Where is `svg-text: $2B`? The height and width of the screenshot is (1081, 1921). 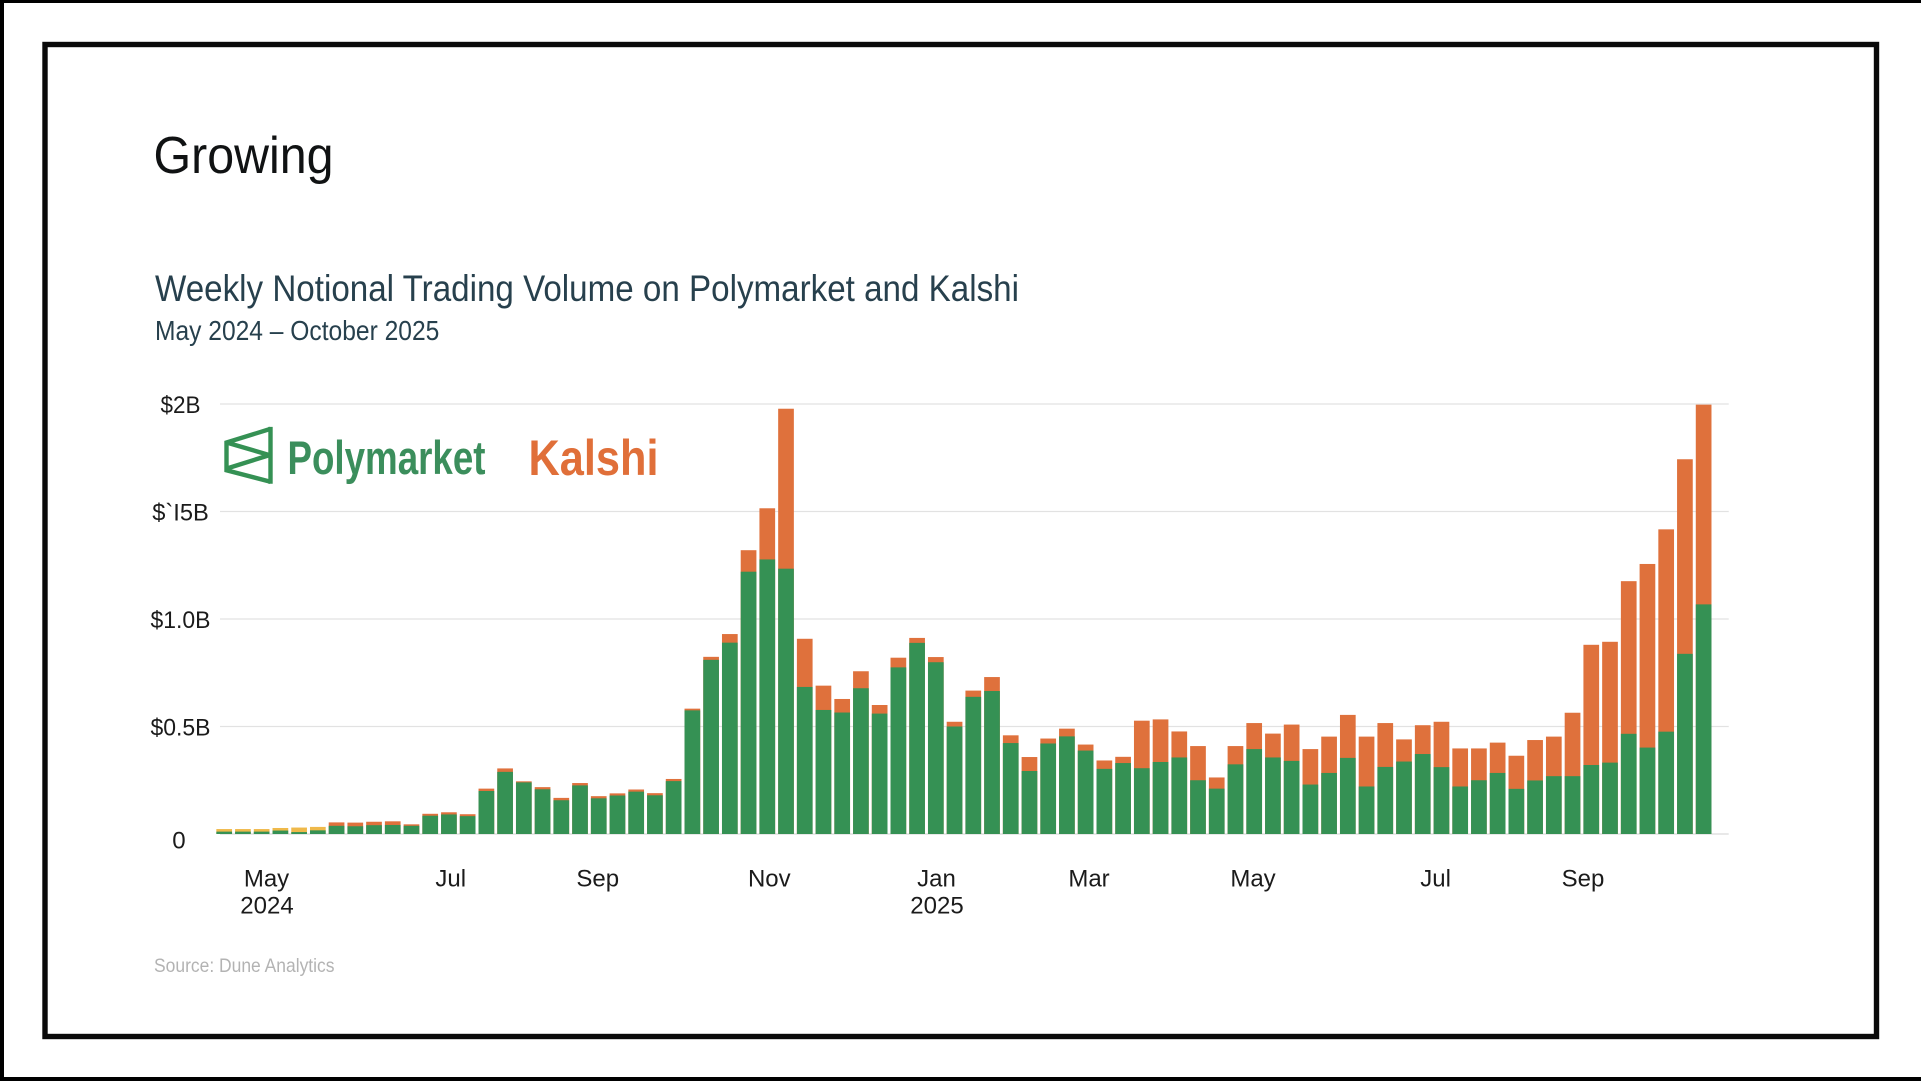
svg-text: $2B is located at coordinates (181, 405).